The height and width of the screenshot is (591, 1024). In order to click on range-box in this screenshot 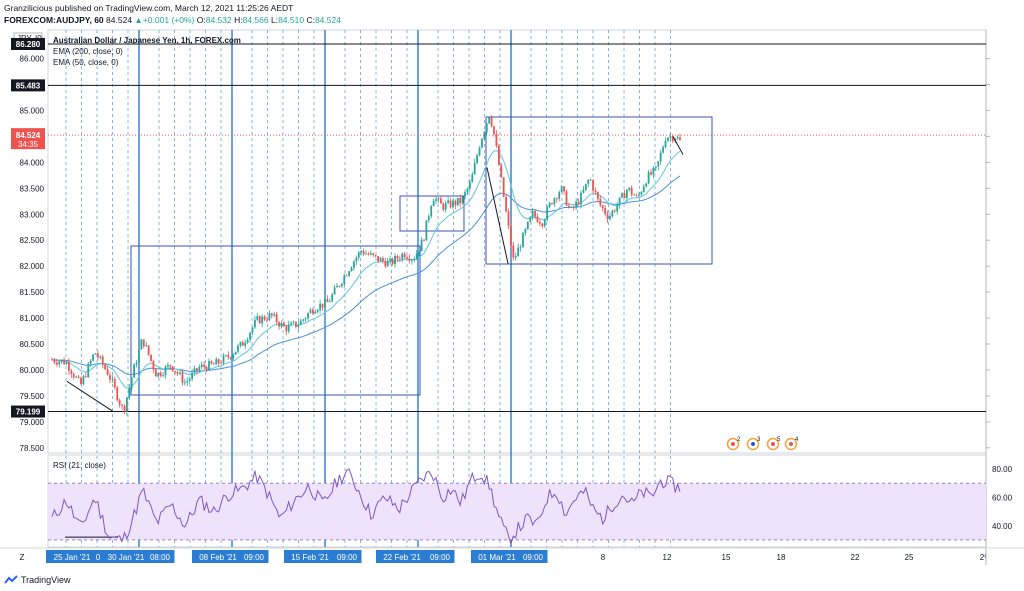, I will do `click(275, 320)`.